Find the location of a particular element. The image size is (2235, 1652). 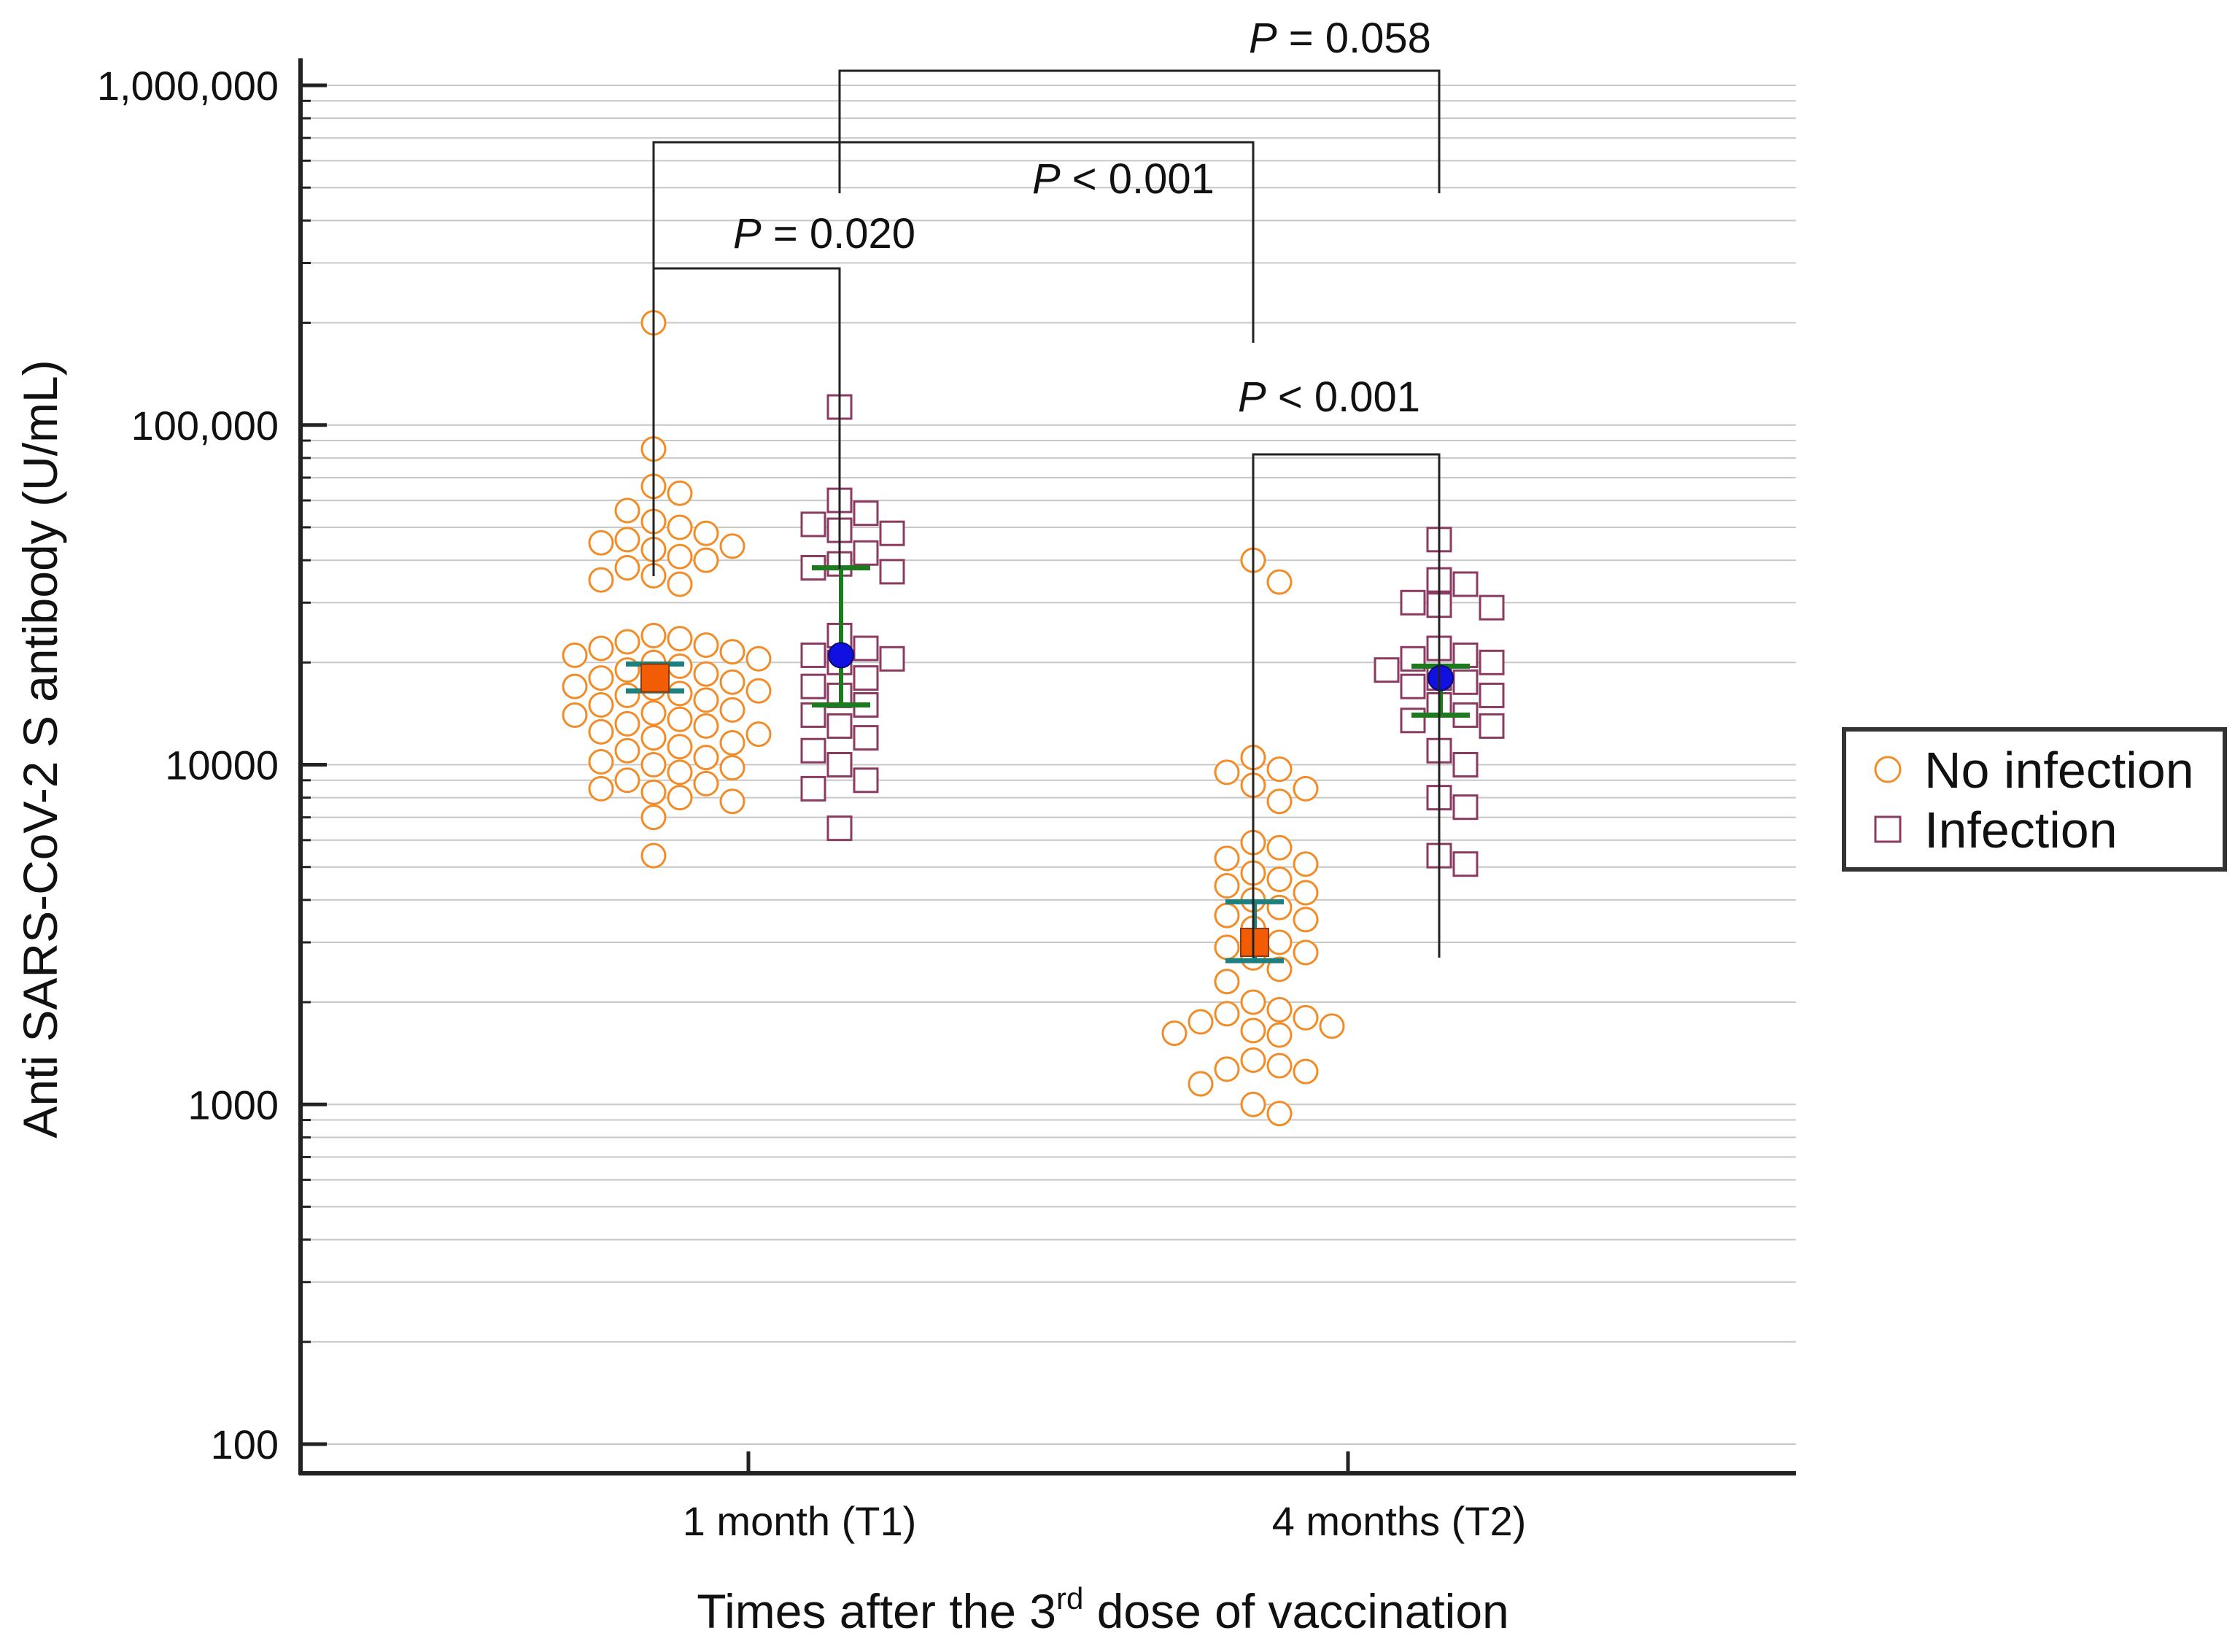

y-tick-label: 1,000,000 is located at coordinates (188, 86).